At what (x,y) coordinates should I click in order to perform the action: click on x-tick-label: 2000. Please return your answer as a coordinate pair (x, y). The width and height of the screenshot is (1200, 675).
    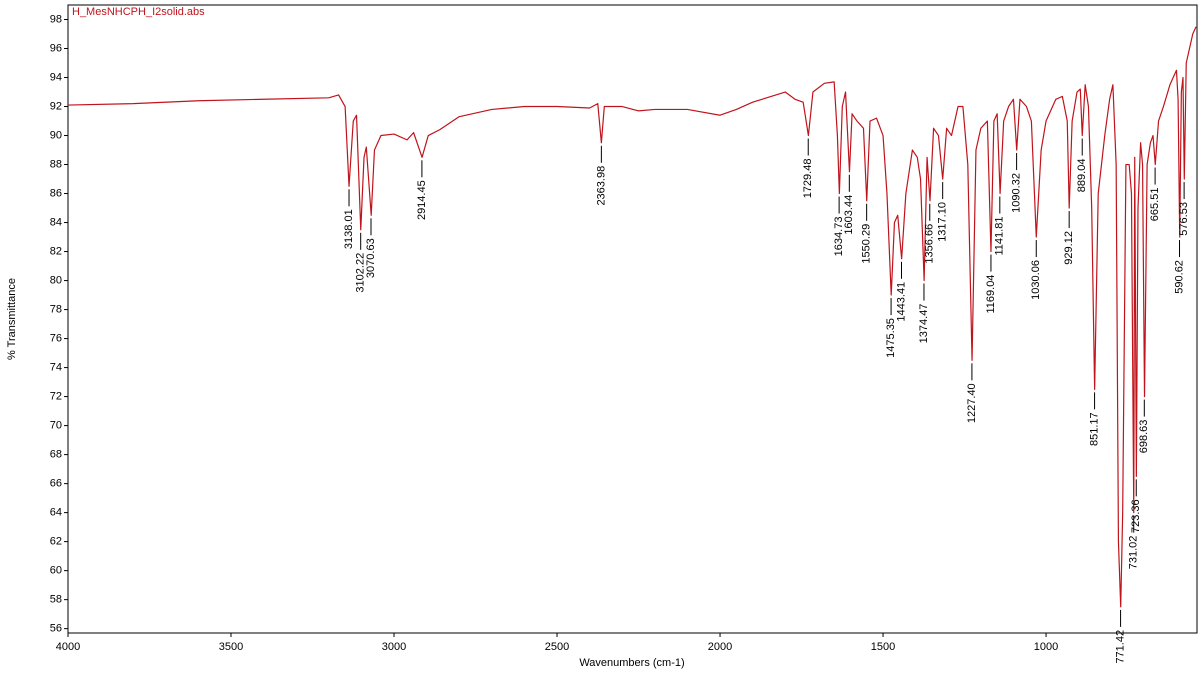
    Looking at the image, I should click on (720, 647).